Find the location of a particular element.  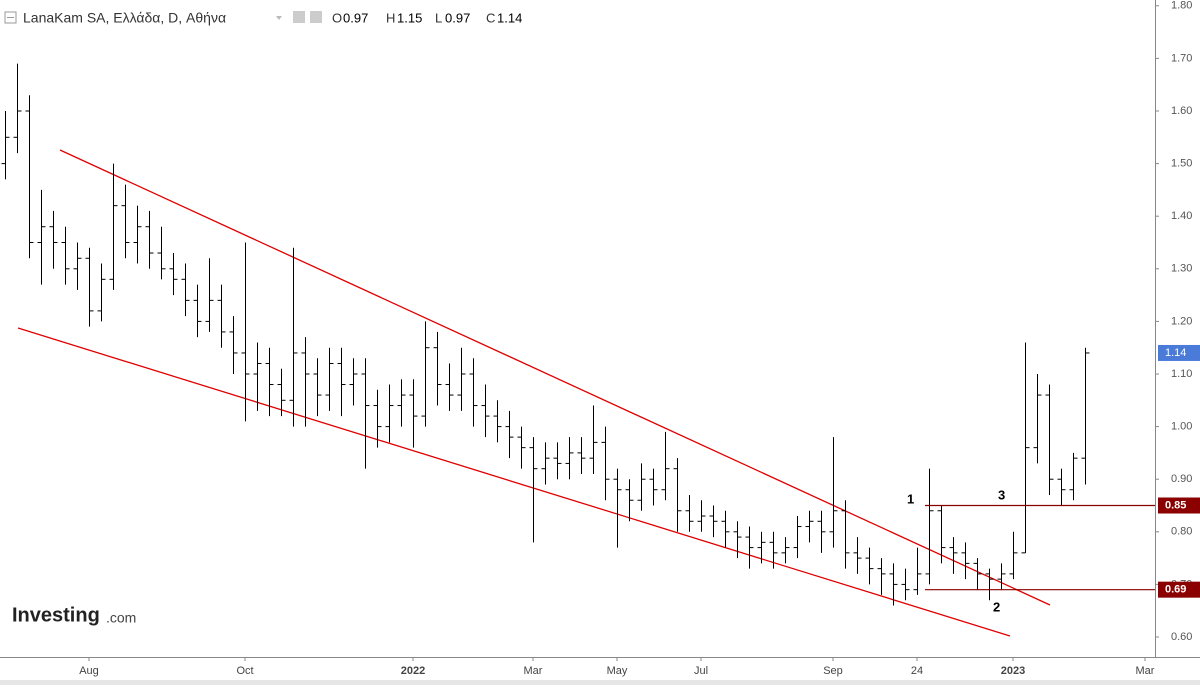

x-tick-label: 2022 is located at coordinates (413, 671).